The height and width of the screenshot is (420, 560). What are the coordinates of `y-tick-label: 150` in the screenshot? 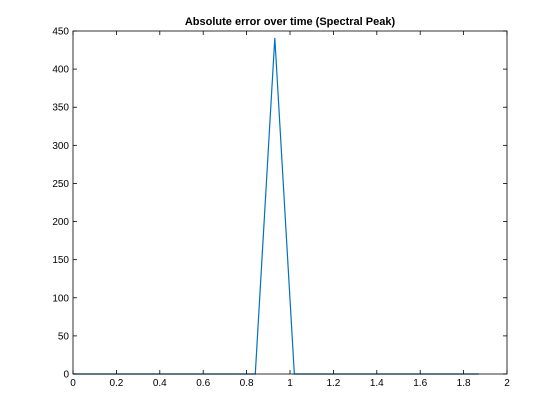 It's located at (60, 260).